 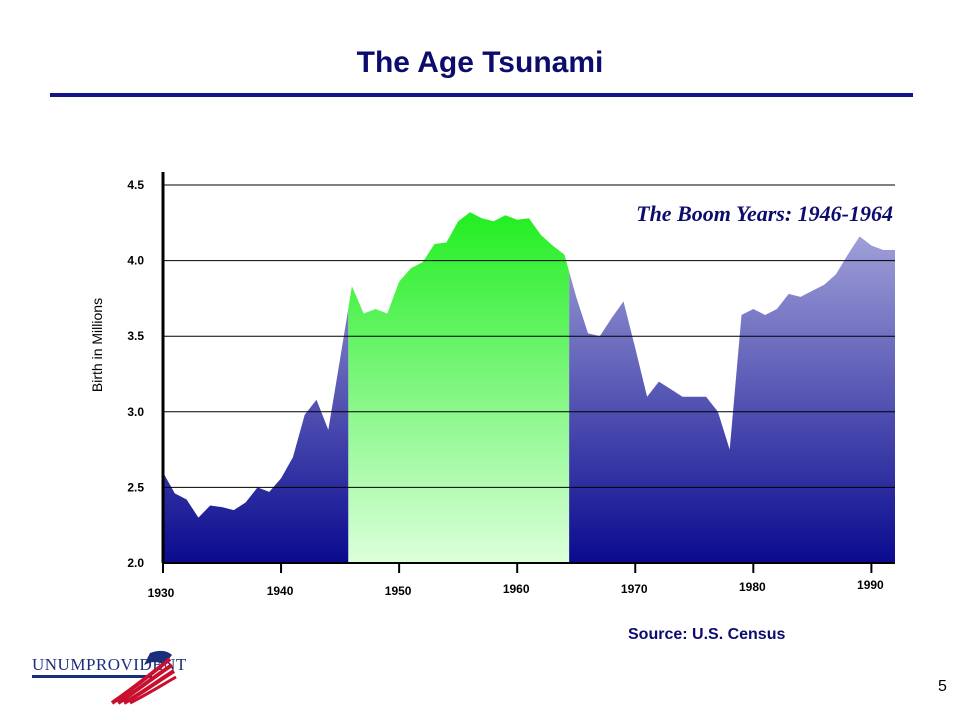 I want to click on y-axis-label: Birth in Millions, so click(x=97, y=345).